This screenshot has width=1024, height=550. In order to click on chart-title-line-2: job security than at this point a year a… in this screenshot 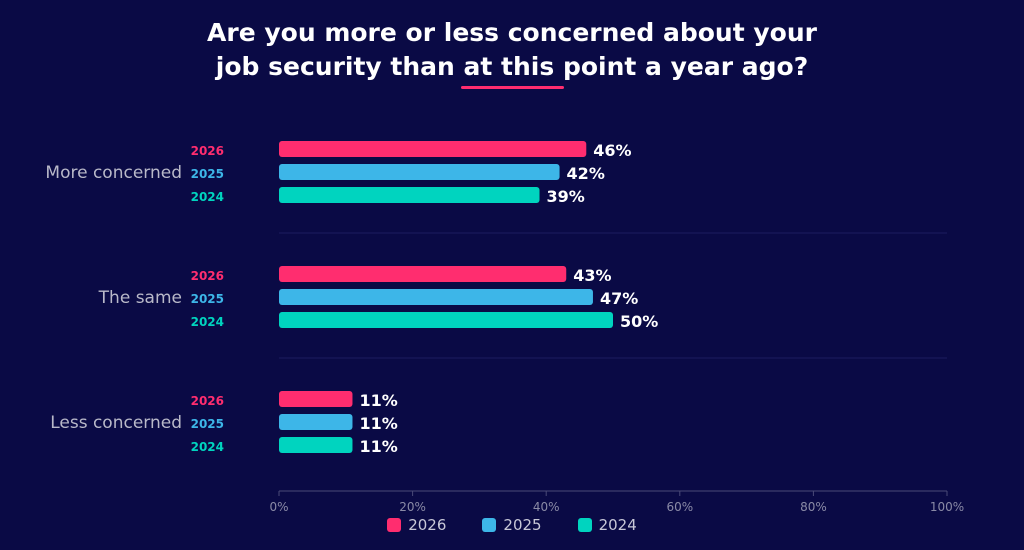, I will do `click(512, 66)`.